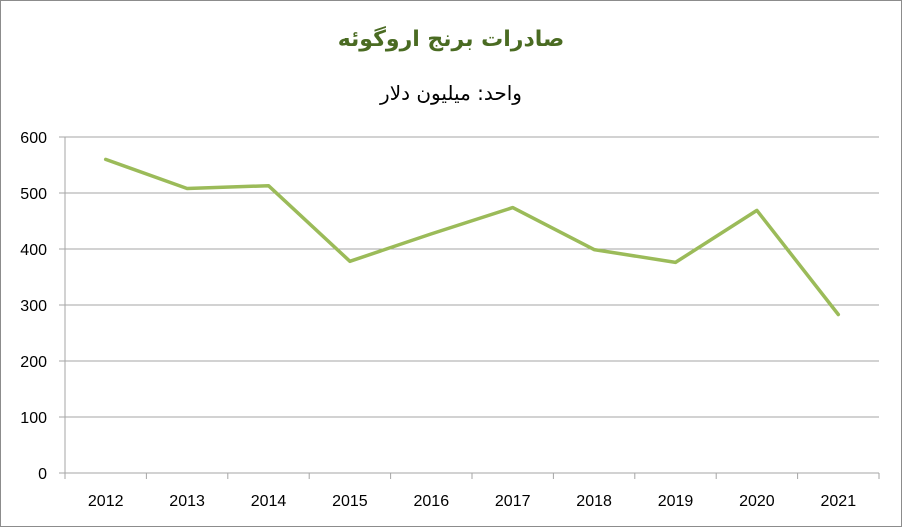 The image size is (902, 527). What do you see at coordinates (33, 138) in the screenshot?
I see `y-tick-label: 600` at bounding box center [33, 138].